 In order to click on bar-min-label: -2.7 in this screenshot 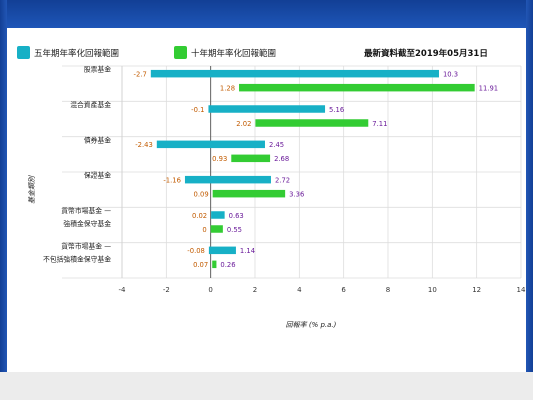, I will do `click(140, 74)`.